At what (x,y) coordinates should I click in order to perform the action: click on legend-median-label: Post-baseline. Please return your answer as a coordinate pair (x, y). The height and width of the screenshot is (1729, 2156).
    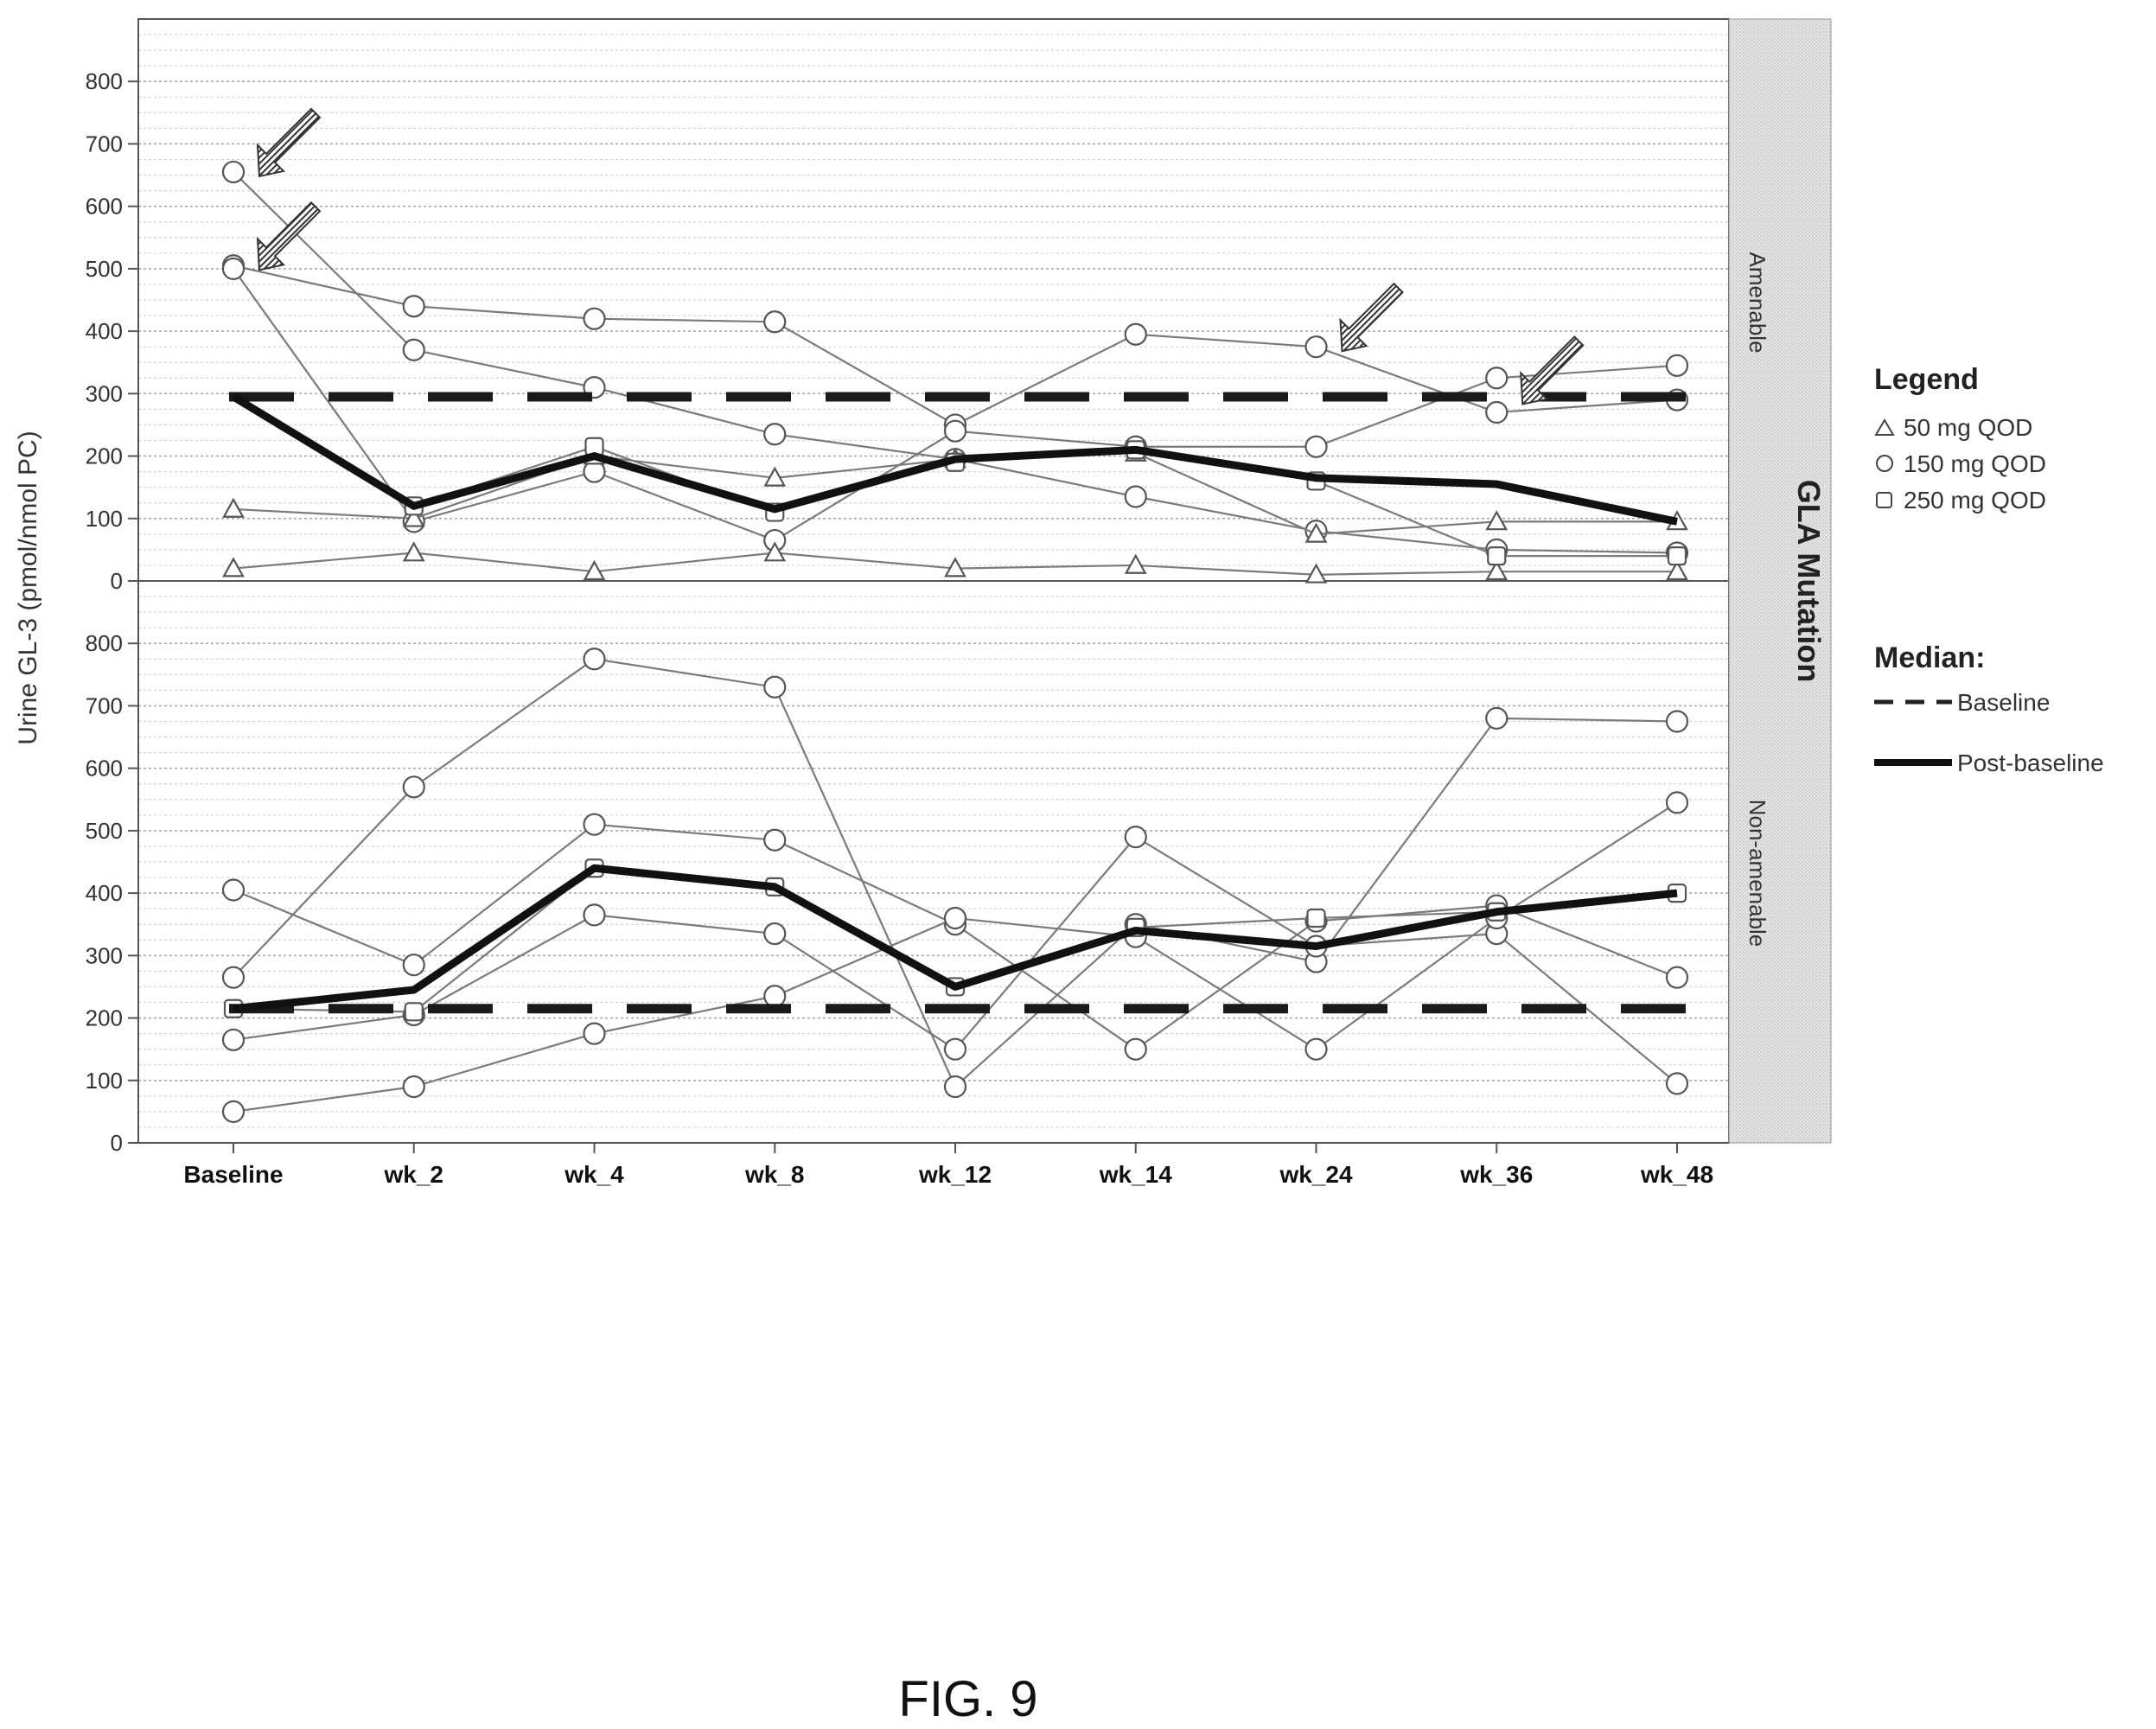
    Looking at the image, I should click on (2030, 763).